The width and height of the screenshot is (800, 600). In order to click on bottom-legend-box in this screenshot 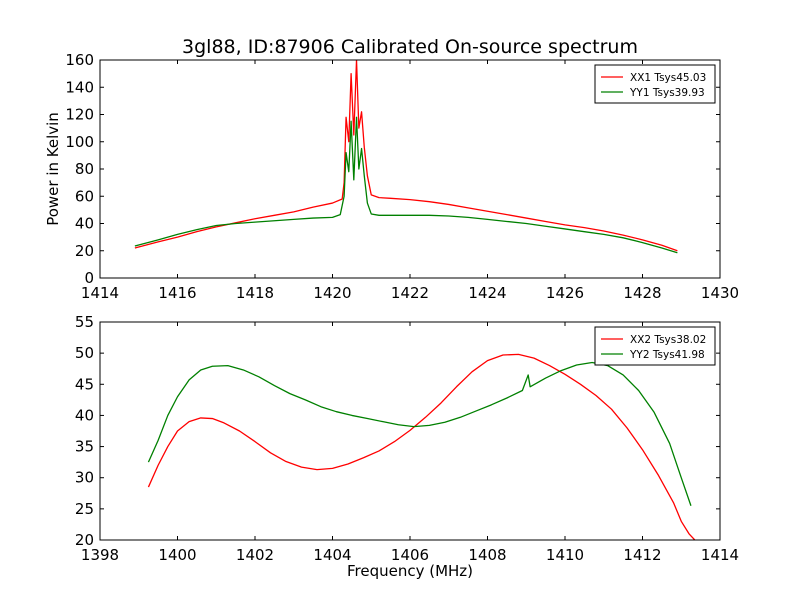, I will do `click(655, 346)`.